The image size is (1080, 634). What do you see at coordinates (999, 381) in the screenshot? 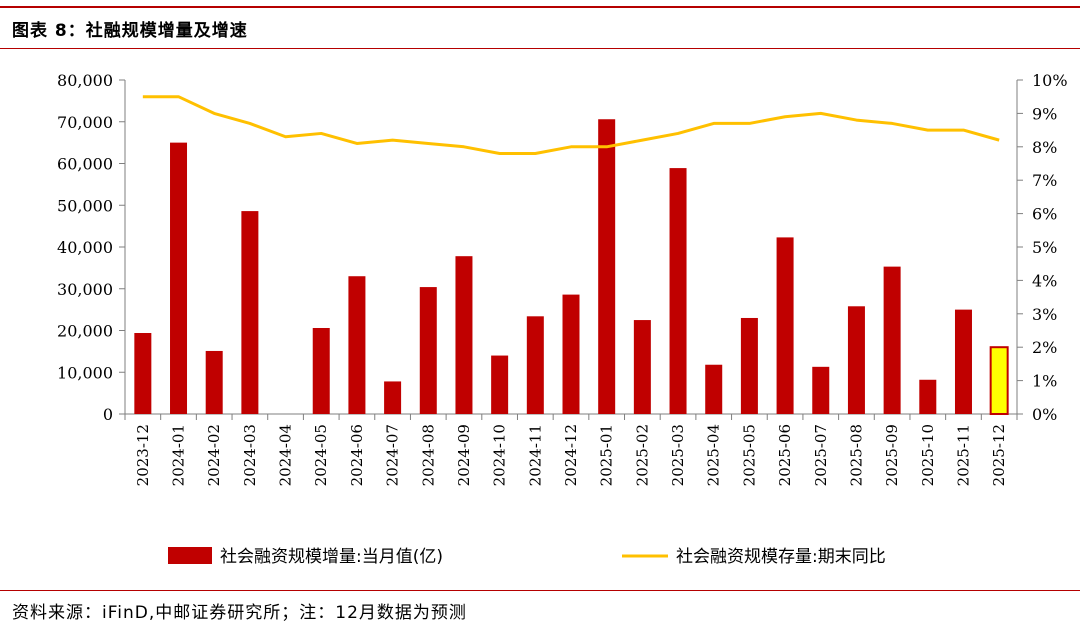
I see `bar-forecast` at bounding box center [999, 381].